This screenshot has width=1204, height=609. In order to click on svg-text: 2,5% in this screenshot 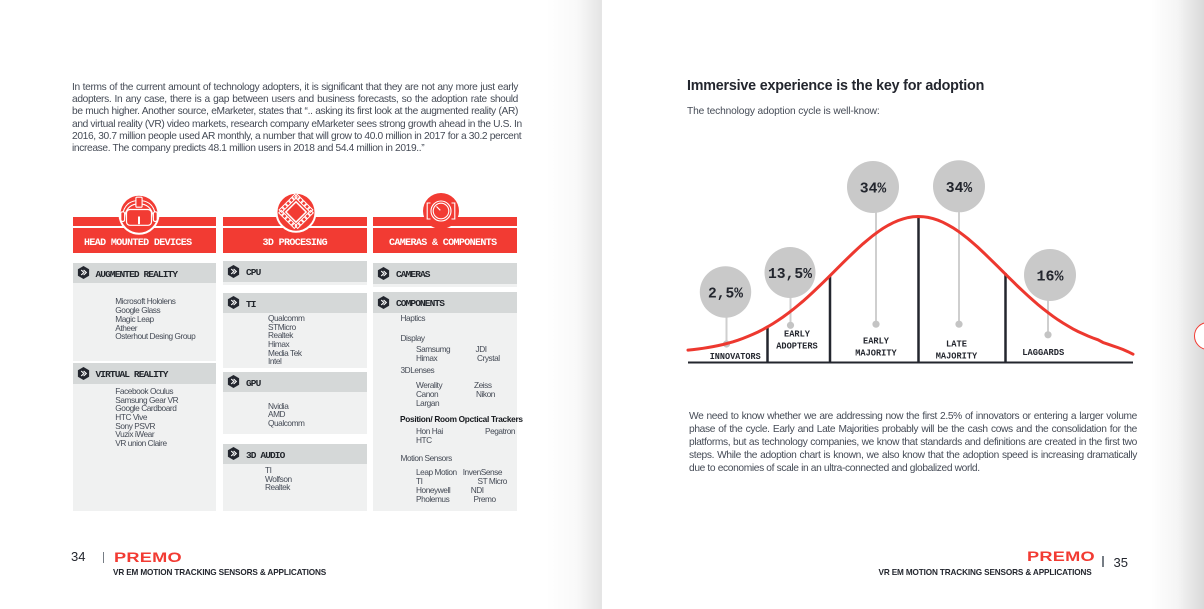, I will do `click(726, 293)`.